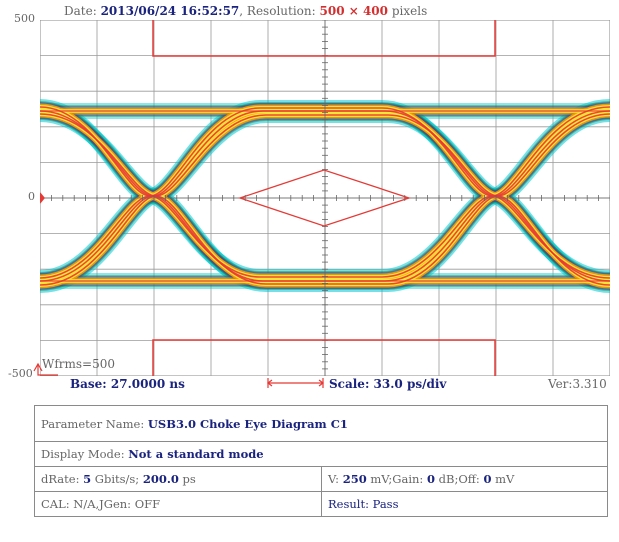 The image size is (619, 542). Describe the element at coordinates (281, 11) in the screenshot. I see `resolution-label: Resolution:` at that location.